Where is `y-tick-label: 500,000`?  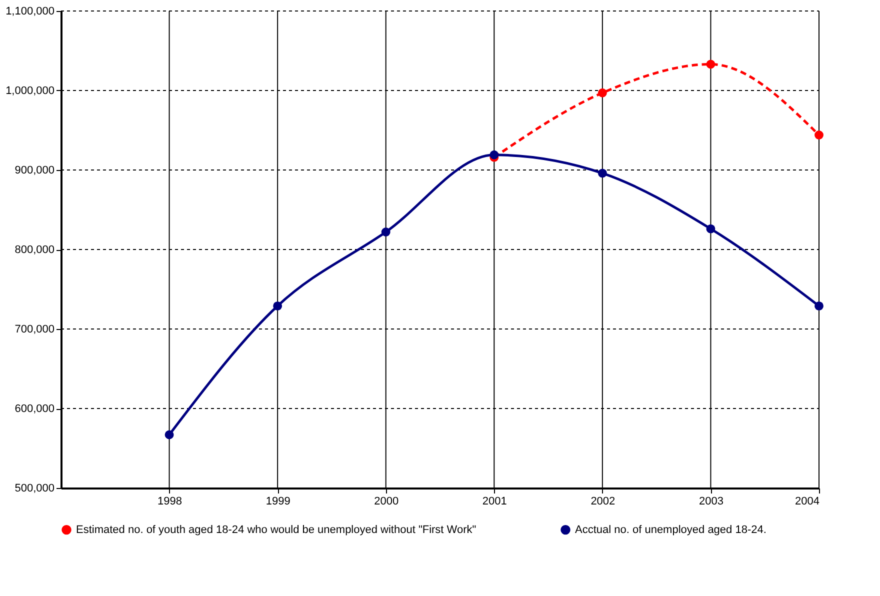 y-tick-label: 500,000 is located at coordinates (34, 488).